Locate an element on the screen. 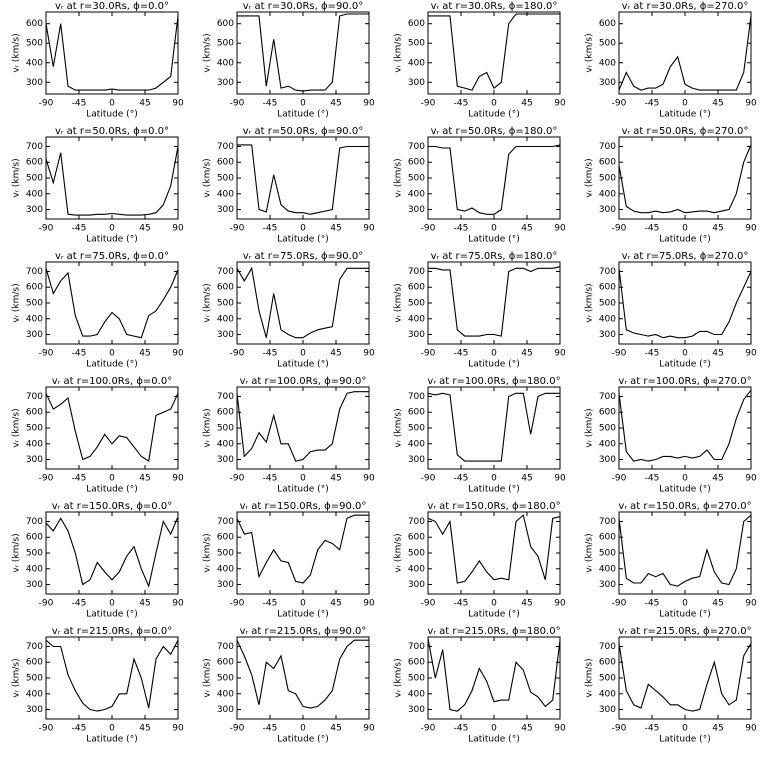  chart-title: vᵣ at r=100.0Rs, ϕ=90.0° is located at coordinates (303, 381).